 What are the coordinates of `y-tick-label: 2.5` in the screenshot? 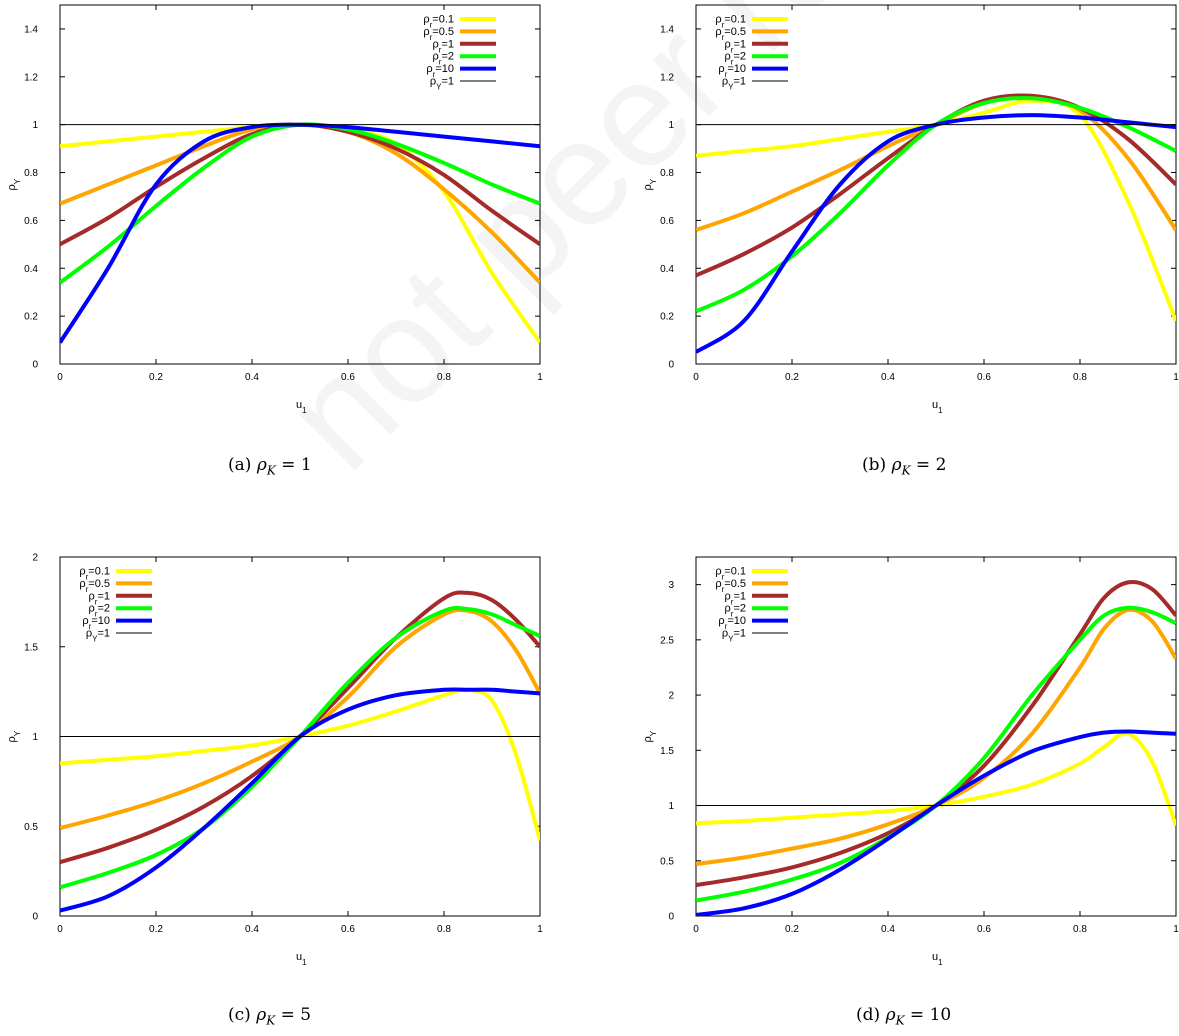 It's located at (667, 640).